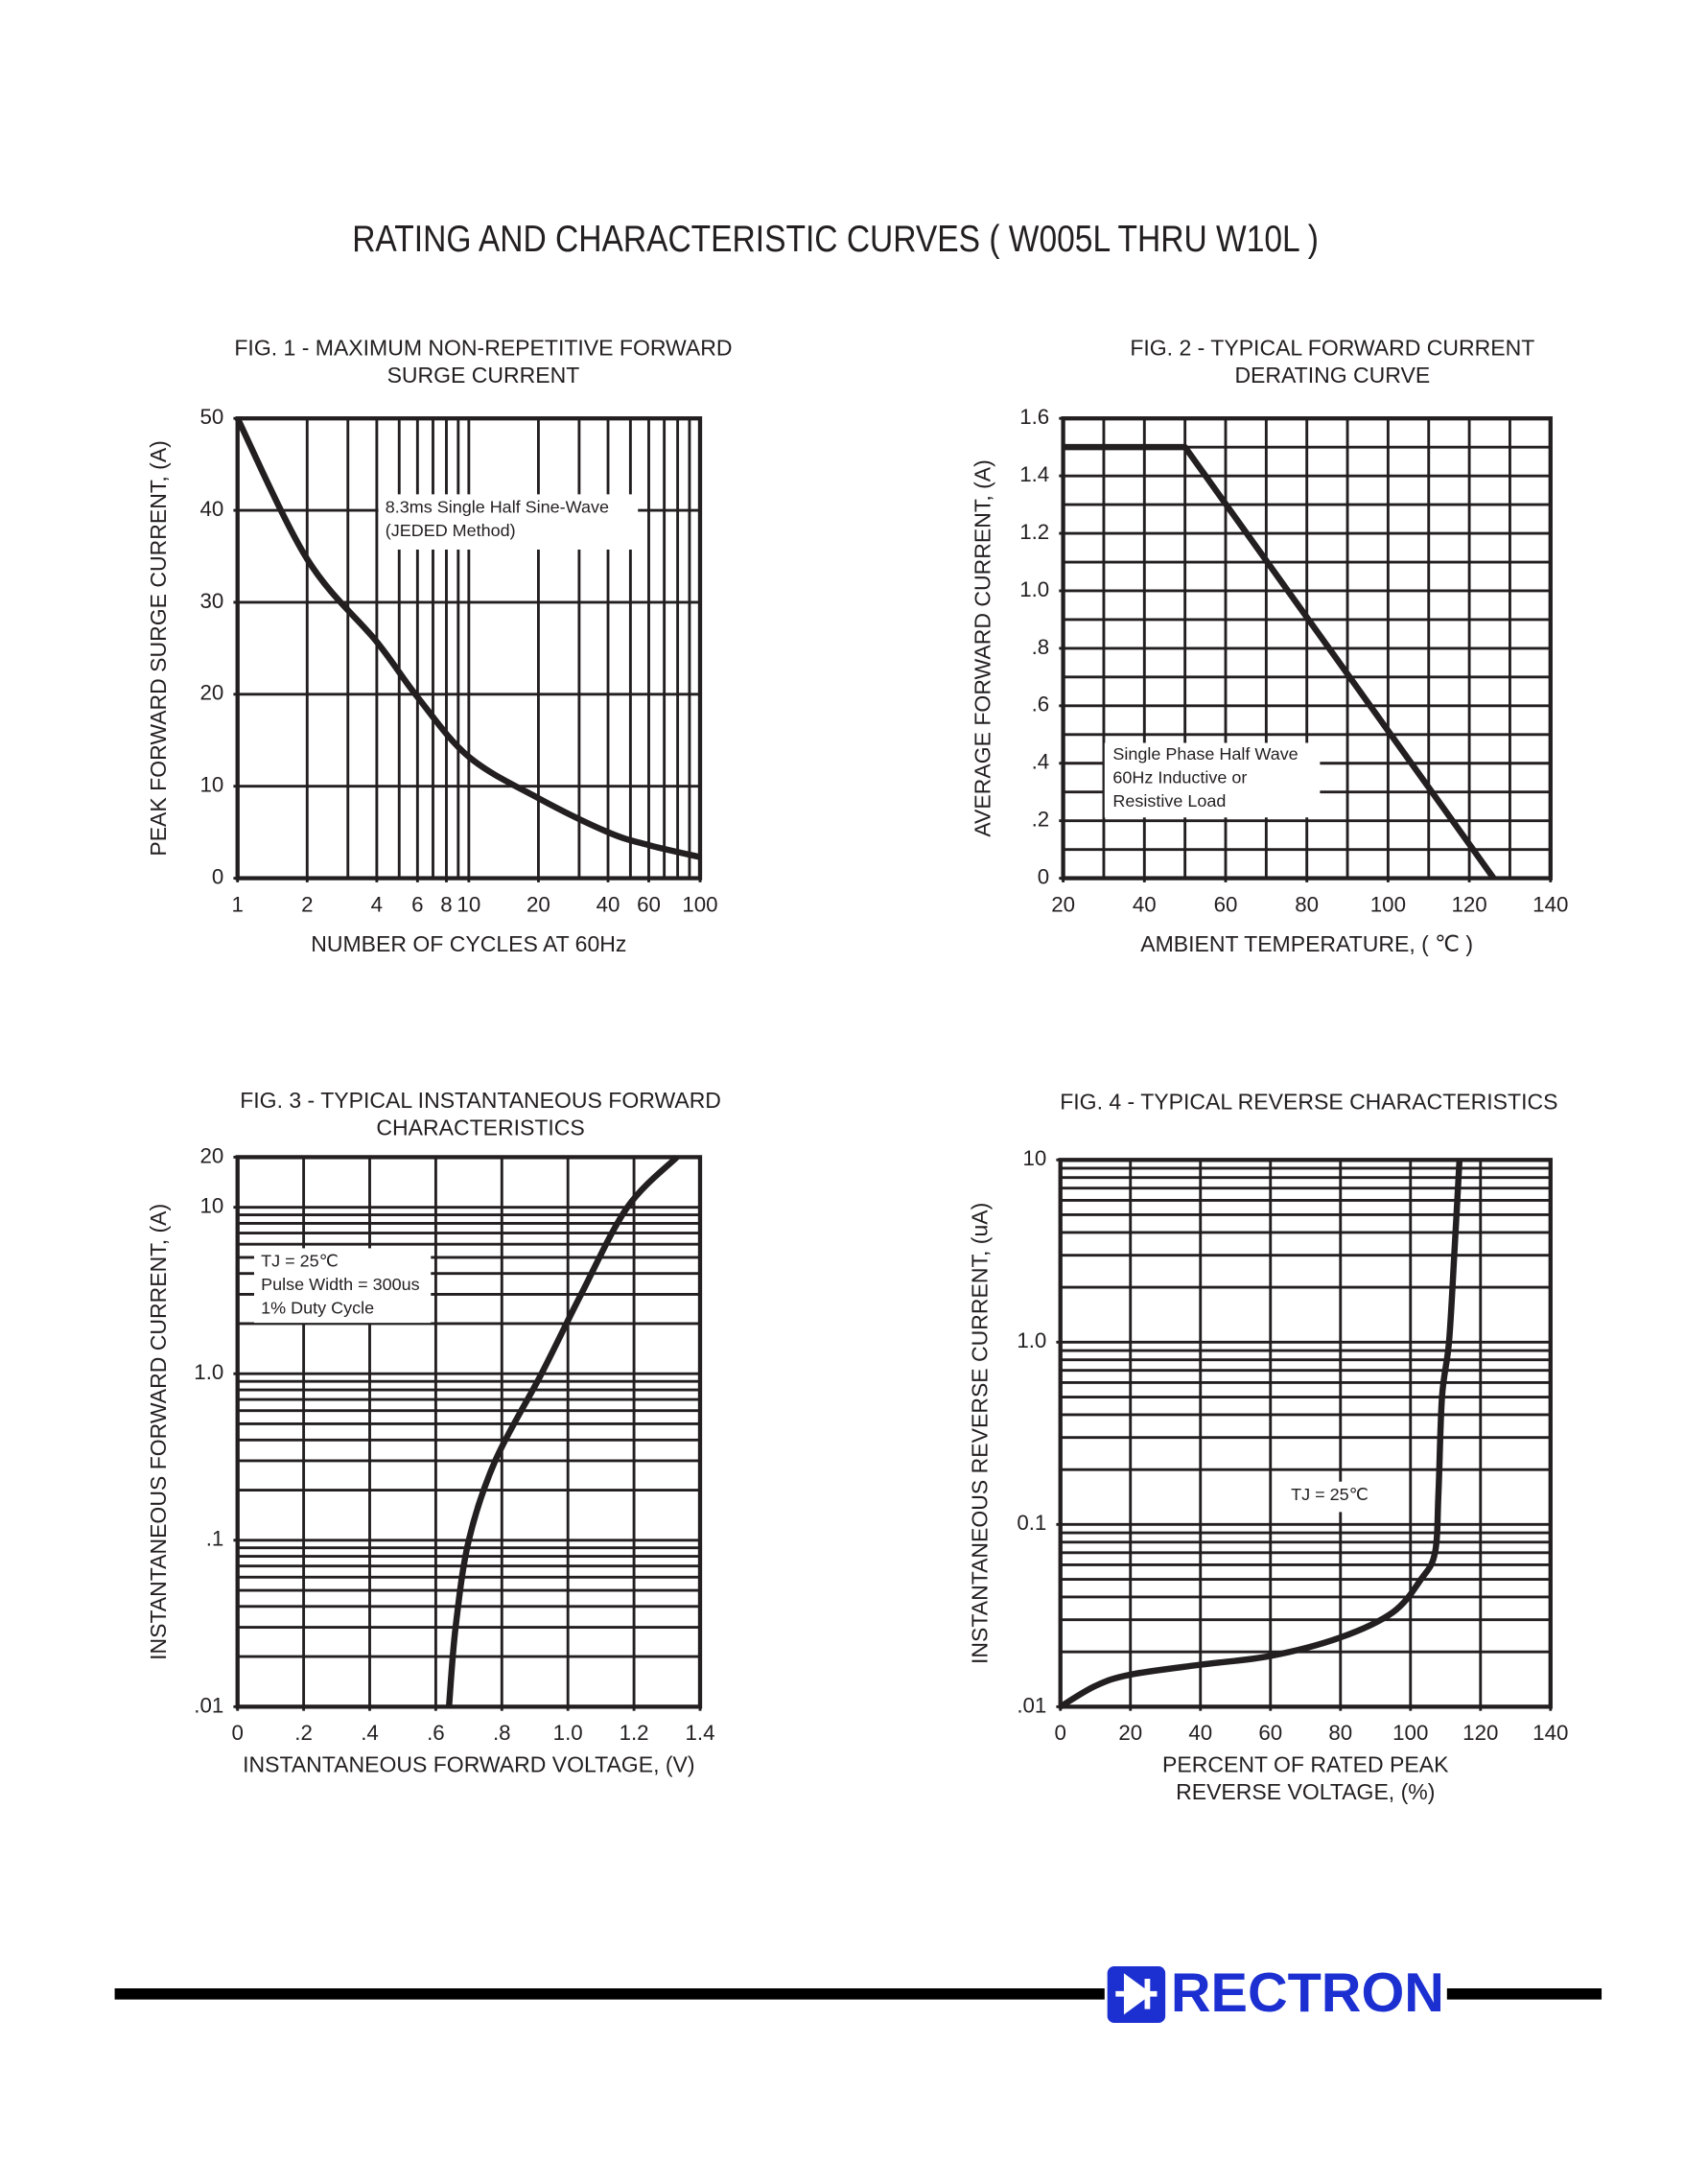 This screenshot has height=2161, width=1708. I want to click on chart-title: FIG. 1 - MAXIMUM NON-REPETITIVE FORWARD, so click(483, 347).